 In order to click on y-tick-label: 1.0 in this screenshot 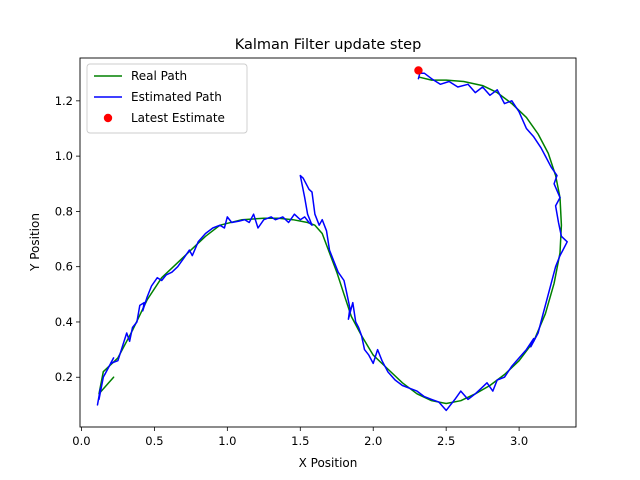, I will do `click(64, 156)`.